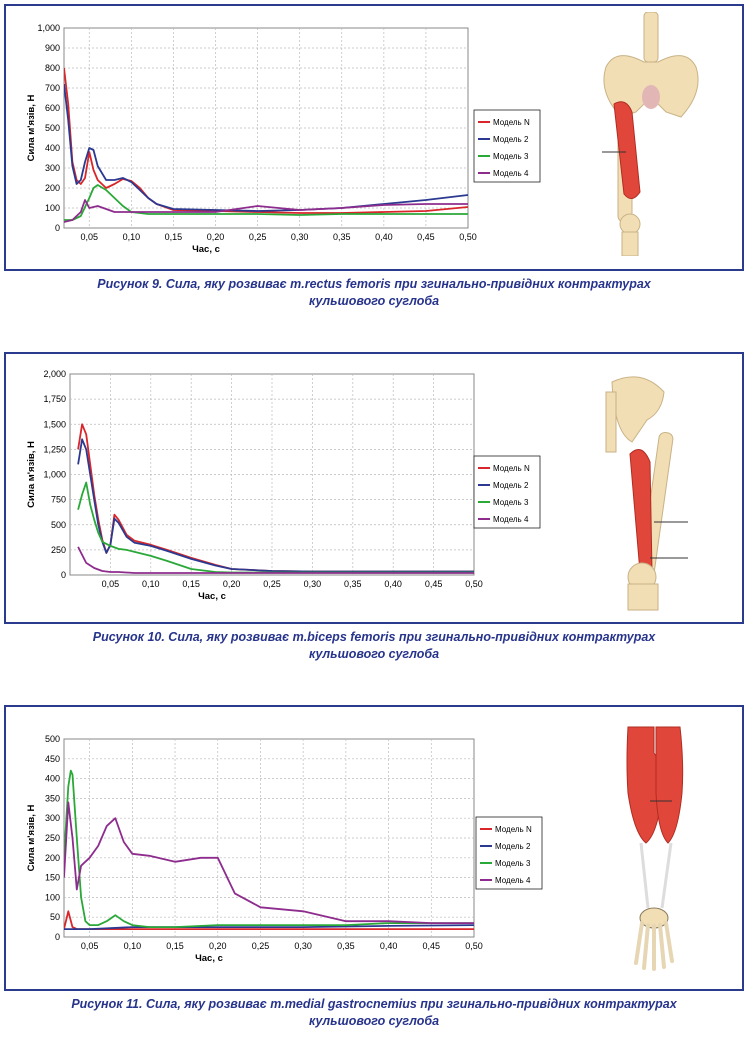  I want to click on y-tick-label: 600, so click(52, 108).